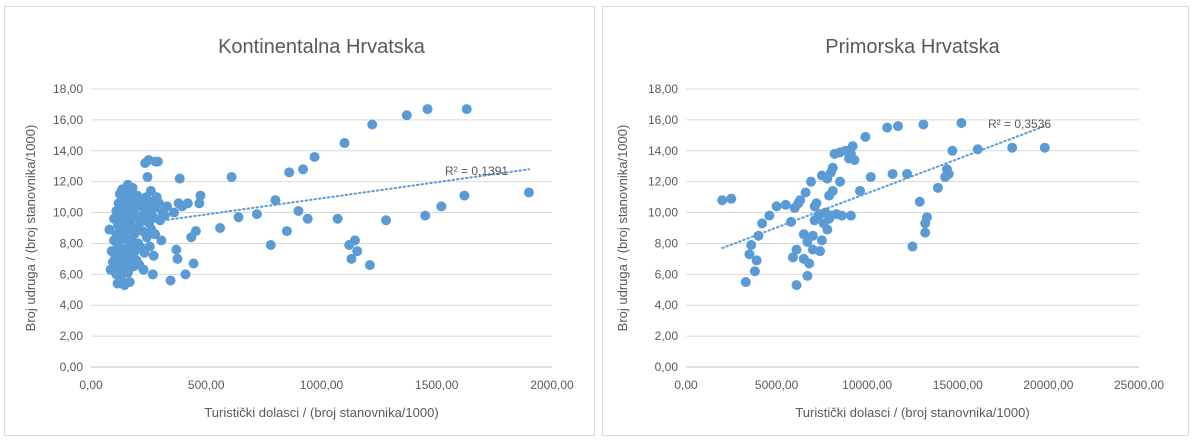 The width and height of the screenshot is (1193, 441). What do you see at coordinates (68, 89) in the screenshot?
I see `y-tick-label: 18,00` at bounding box center [68, 89].